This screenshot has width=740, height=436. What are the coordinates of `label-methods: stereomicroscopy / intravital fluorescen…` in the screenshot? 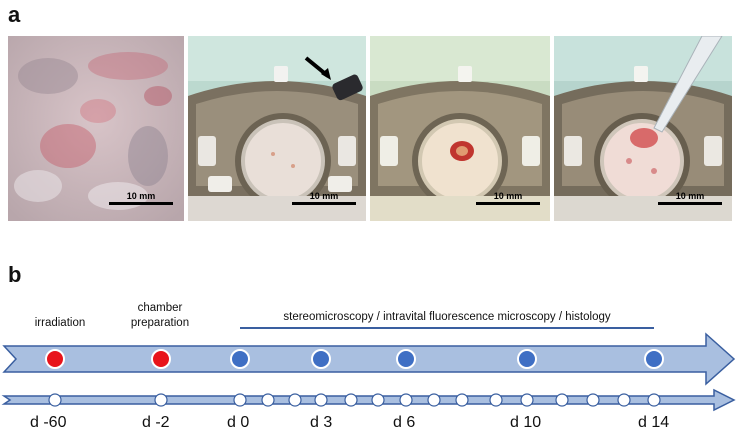 It's located at (447, 317).